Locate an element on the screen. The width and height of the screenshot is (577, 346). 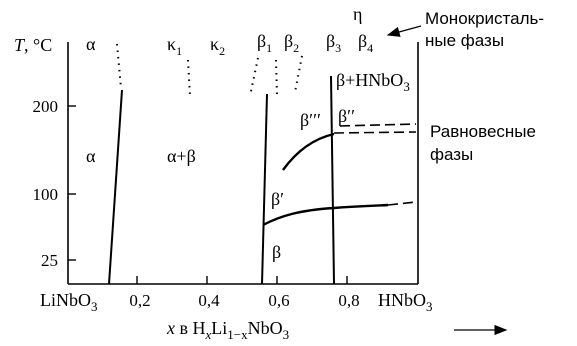
region-beta-hnbo3: β+HNbO3 is located at coordinates (373, 82).